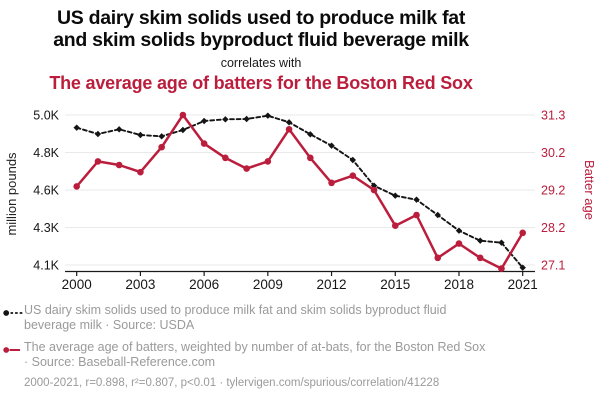 The image size is (600, 414). I want to click on x-axis-tick-label: 2006, so click(204, 284).